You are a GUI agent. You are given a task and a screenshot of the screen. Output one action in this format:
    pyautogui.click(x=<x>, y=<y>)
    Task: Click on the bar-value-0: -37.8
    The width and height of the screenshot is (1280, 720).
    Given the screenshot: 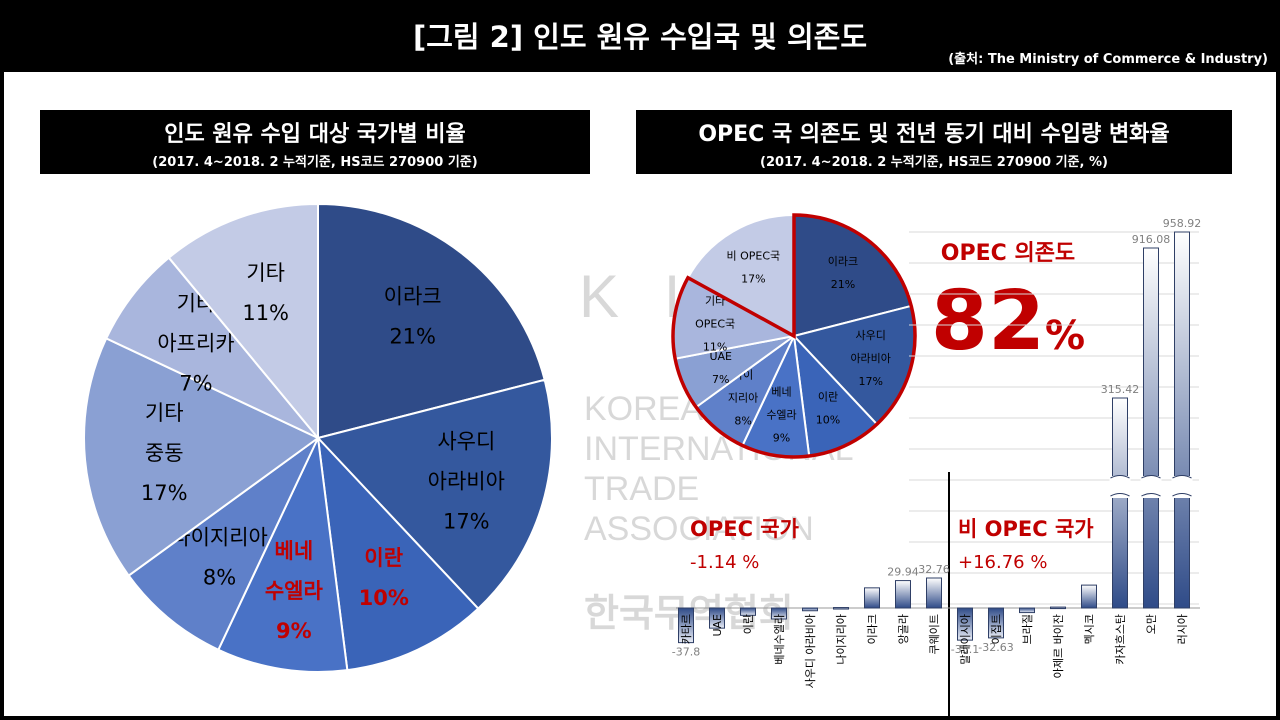 What is the action you would take?
    pyautogui.click(x=686, y=652)
    